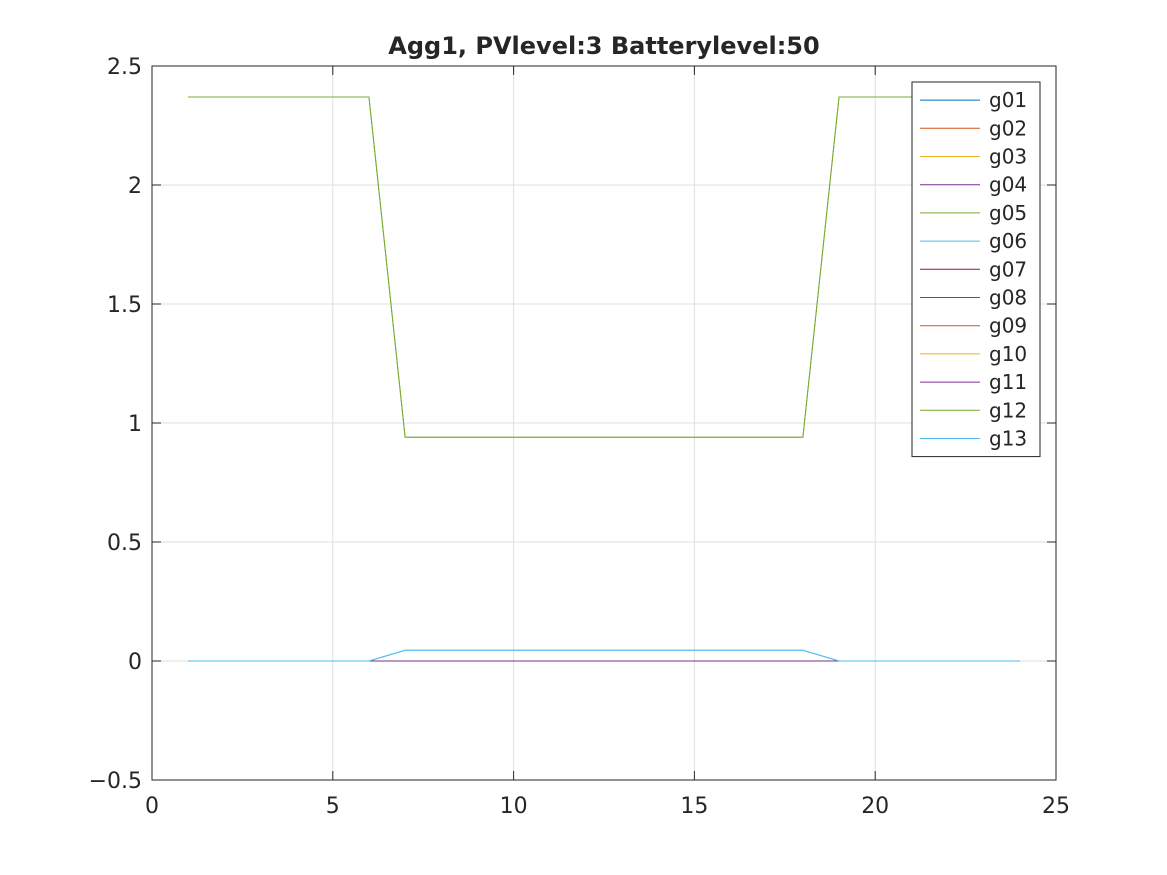 This screenshot has height=875, width=1167. What do you see at coordinates (135, 662) in the screenshot?
I see `y-tick-label: 0` at bounding box center [135, 662].